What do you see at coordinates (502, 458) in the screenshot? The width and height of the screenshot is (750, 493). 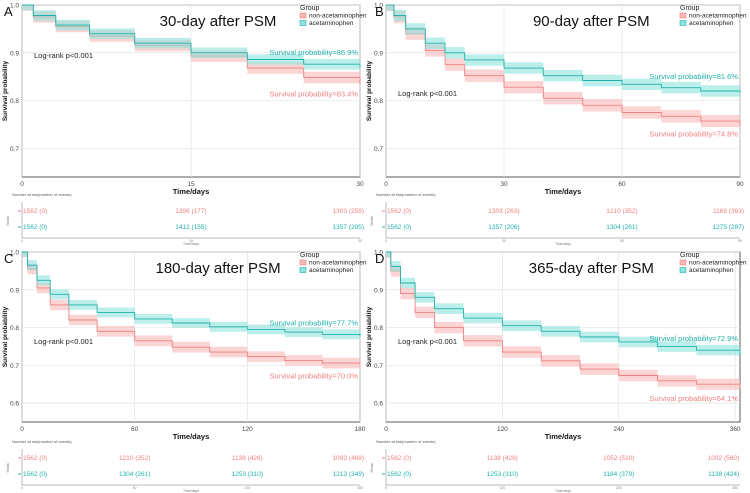 I see `risk-table-cell: 1138 (426)` at bounding box center [502, 458].